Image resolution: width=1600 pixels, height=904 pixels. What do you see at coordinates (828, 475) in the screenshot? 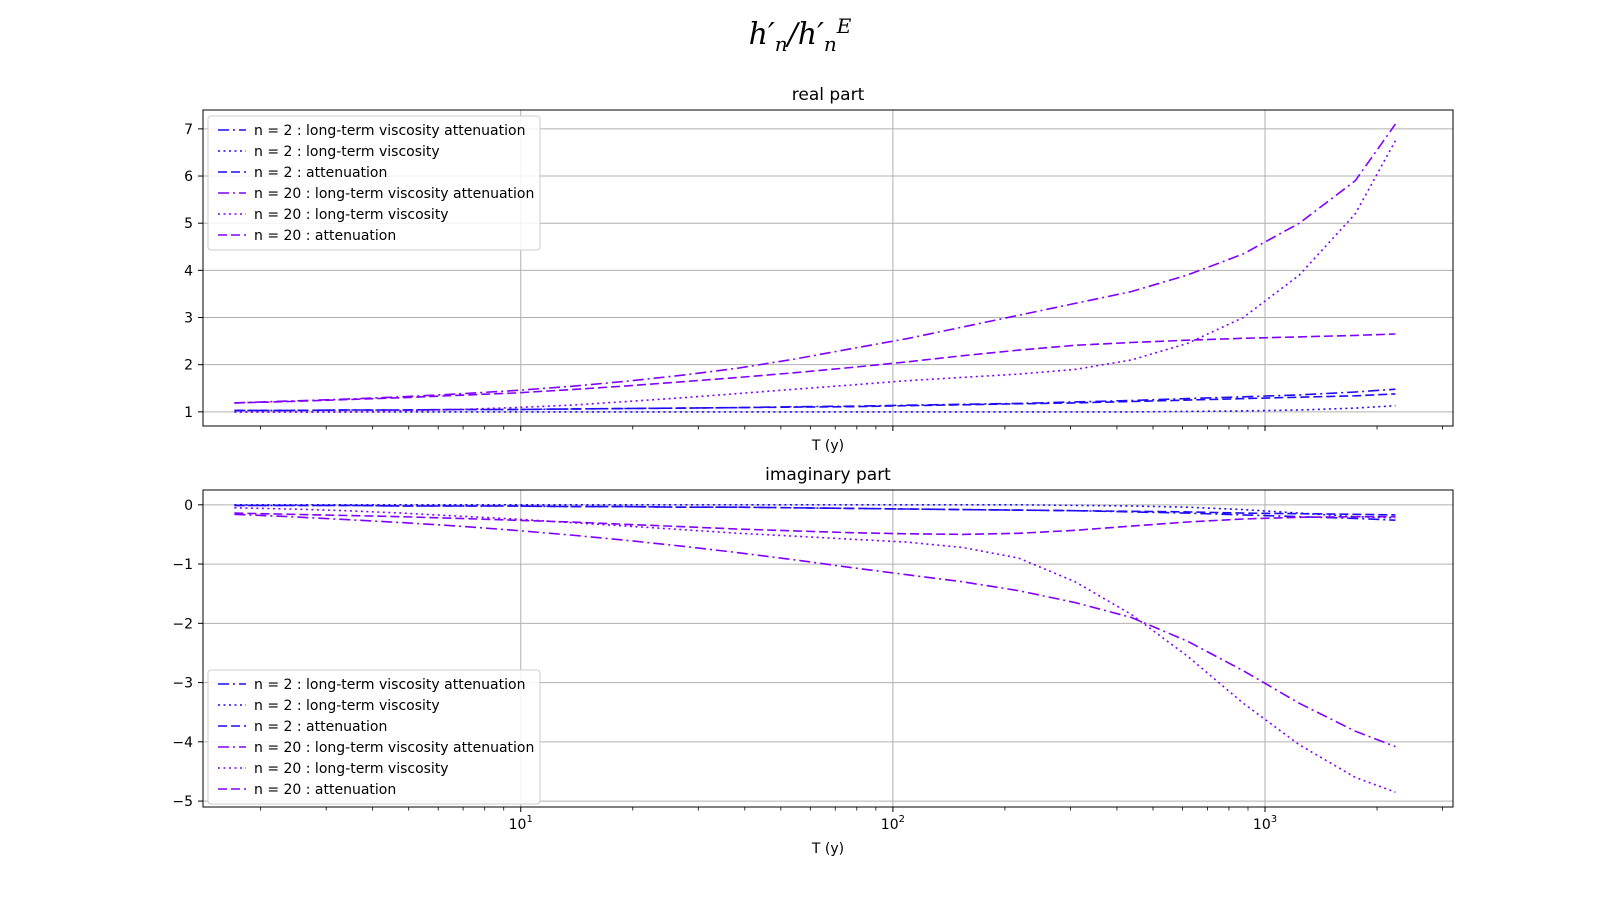
I see `chart-title: imaginary part` at bounding box center [828, 475].